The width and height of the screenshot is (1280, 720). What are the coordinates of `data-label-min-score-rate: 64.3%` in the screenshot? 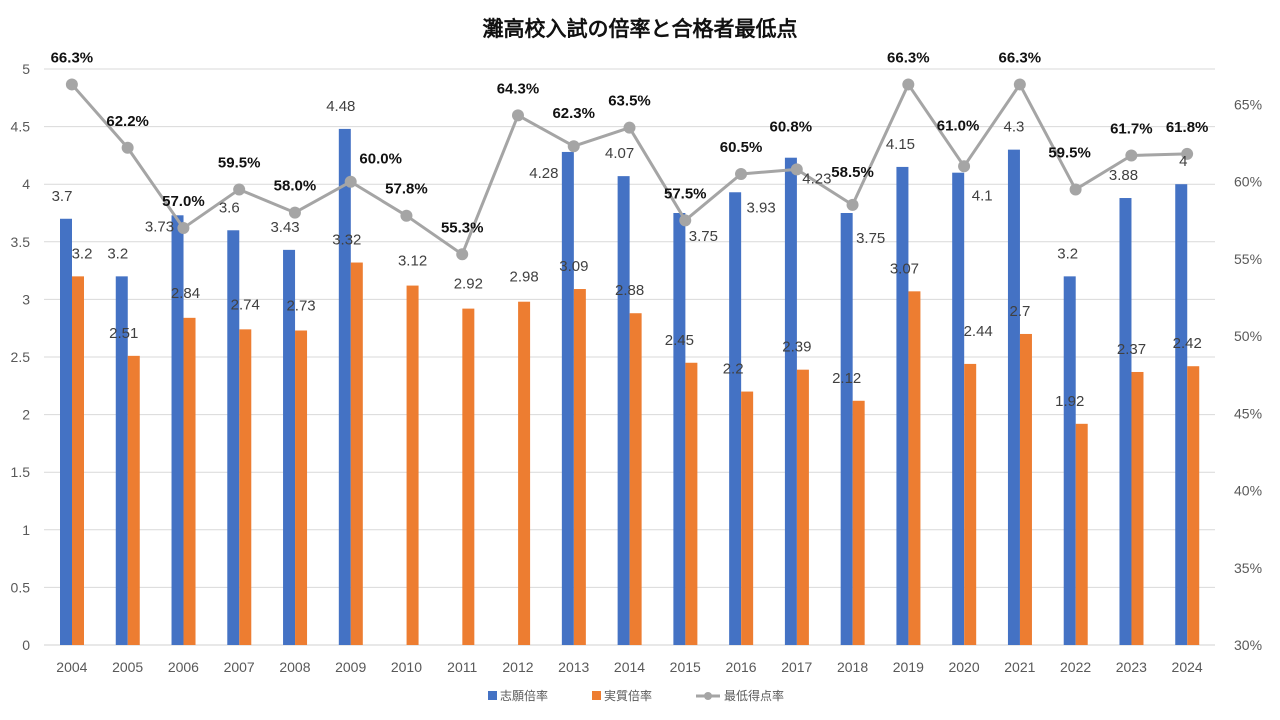 It's located at (518, 88).